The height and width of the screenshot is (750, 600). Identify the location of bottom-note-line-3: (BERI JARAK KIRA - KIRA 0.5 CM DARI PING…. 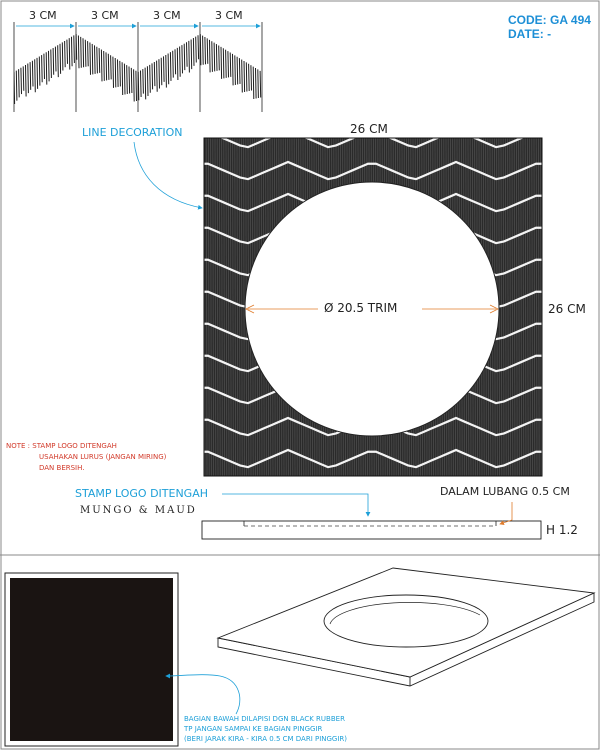
(266, 739).